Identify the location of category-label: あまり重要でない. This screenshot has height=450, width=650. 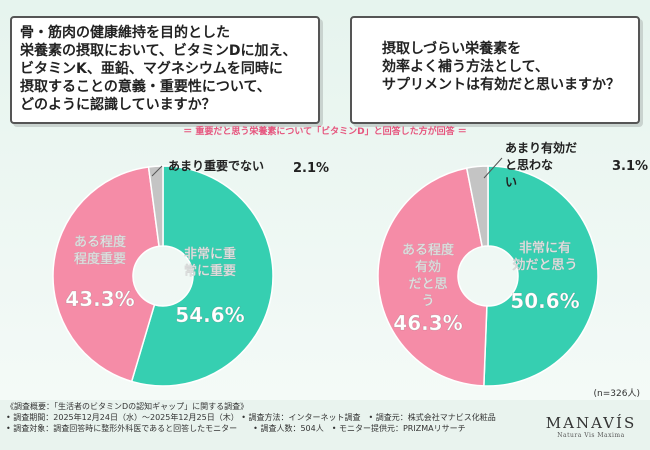
(216, 165).